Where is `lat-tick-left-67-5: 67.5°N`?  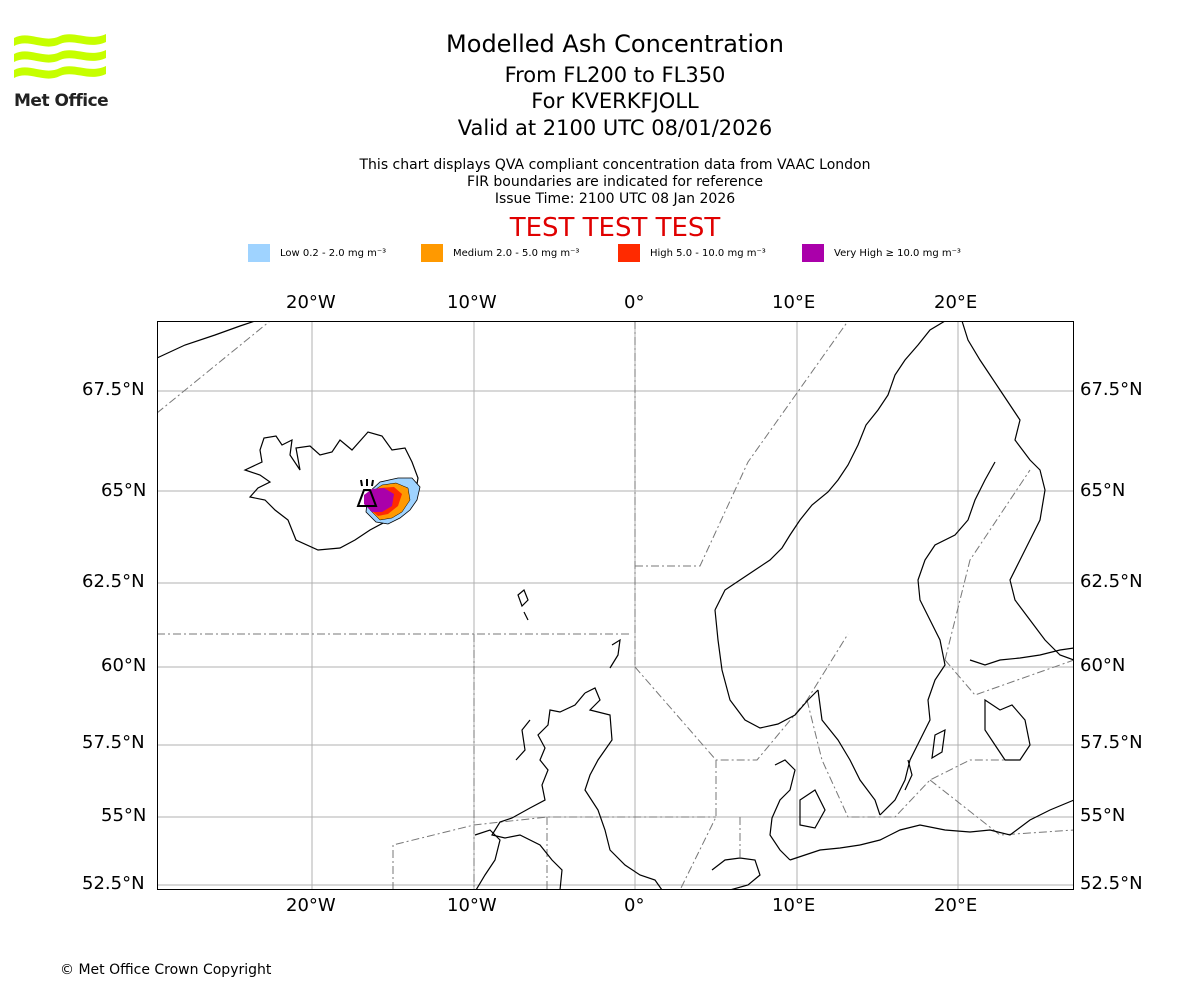 lat-tick-left-67-5: 67.5°N is located at coordinates (113, 389).